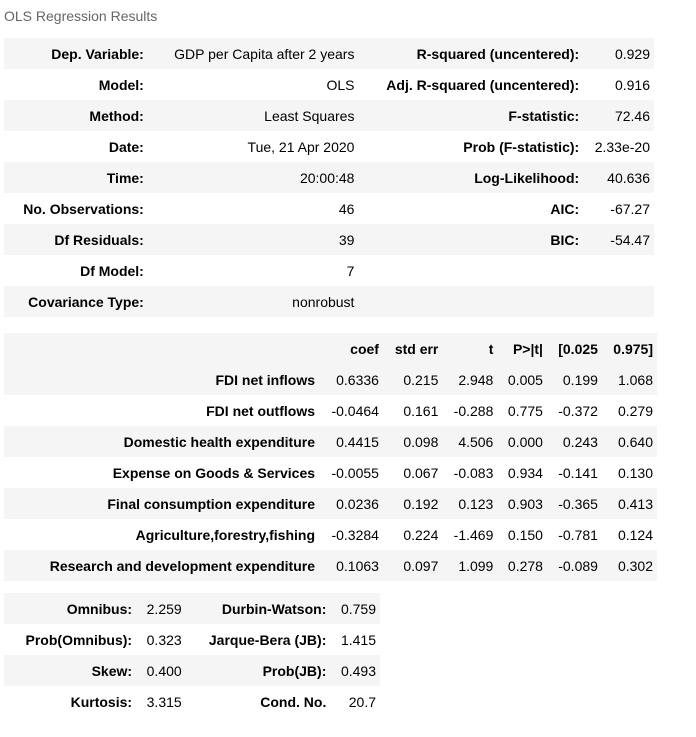 Image resolution: width=696 pixels, height=737 pixels. I want to click on stat-value: 0.323, so click(164, 639).